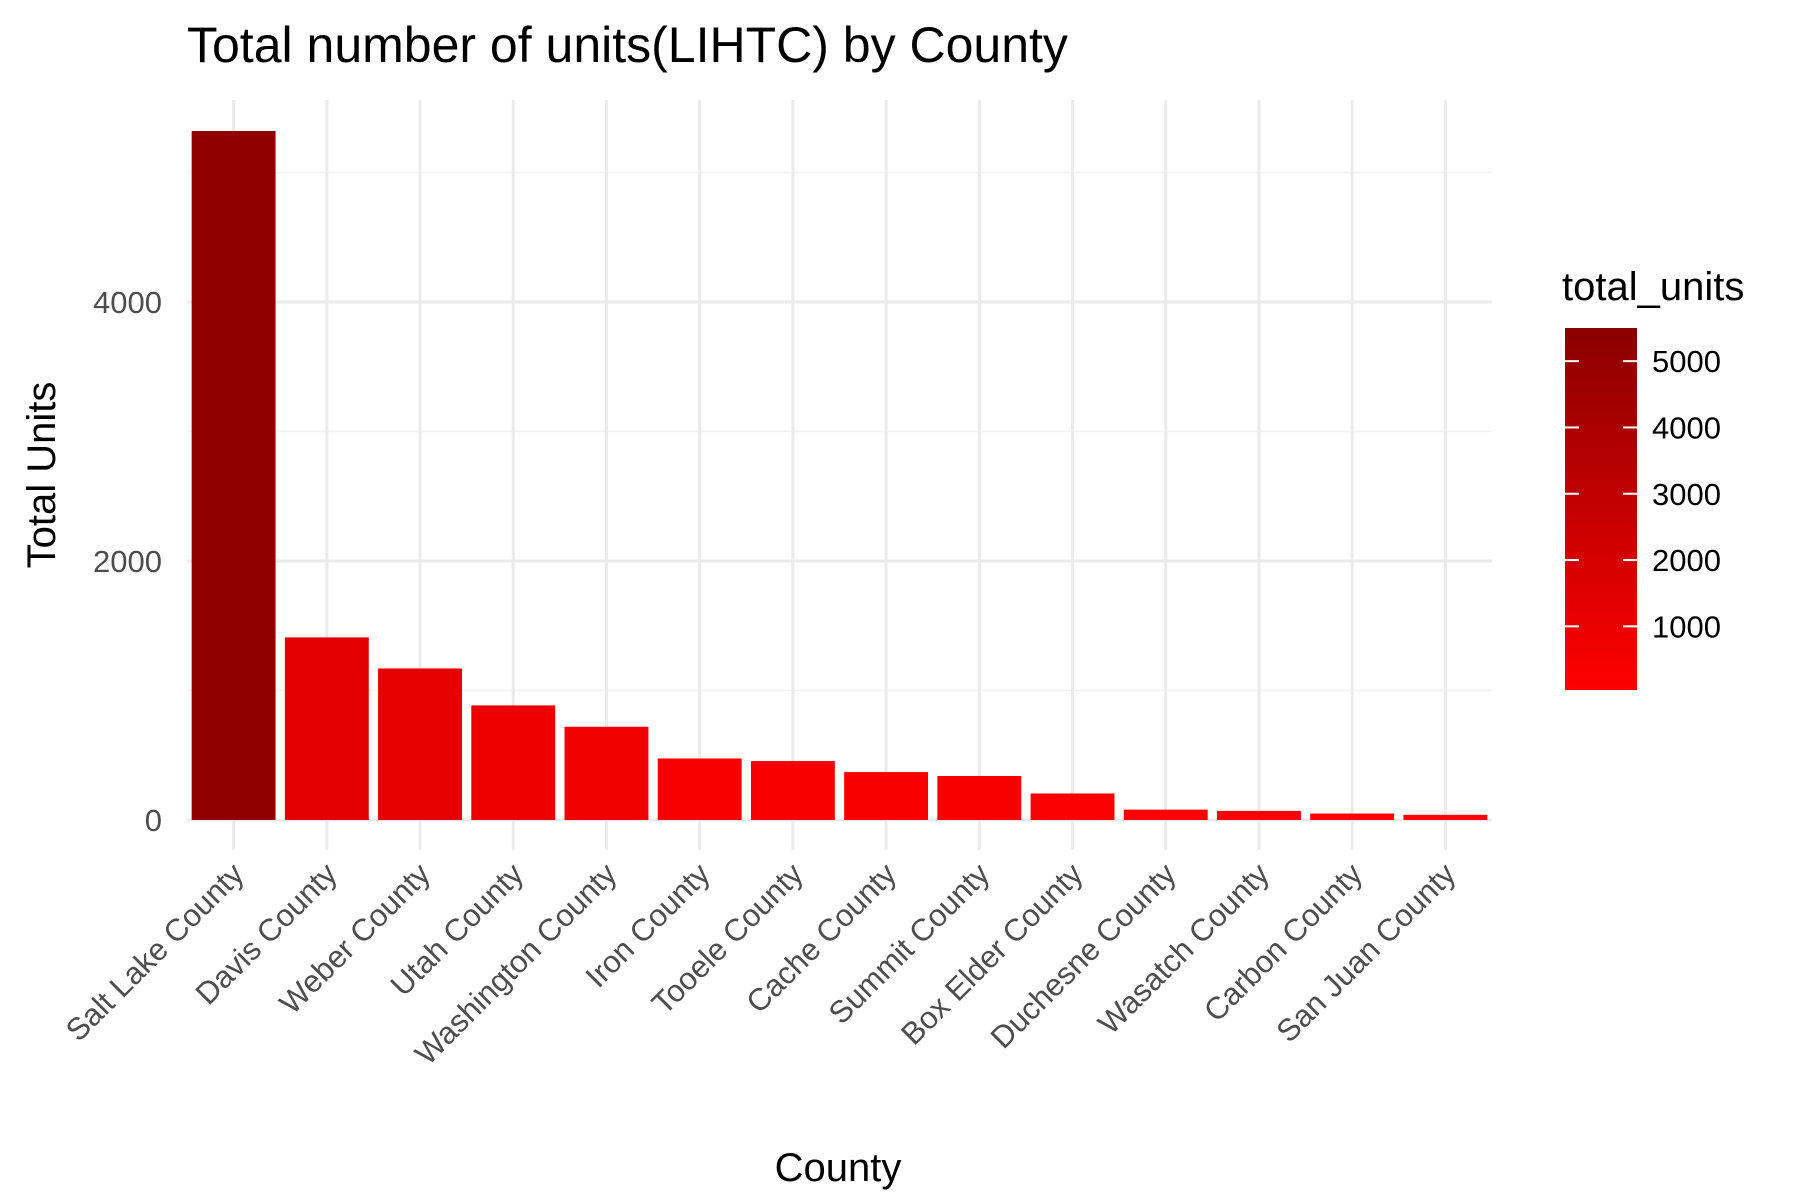 The width and height of the screenshot is (1800, 1200). What do you see at coordinates (1643, 494) in the screenshot?
I see `legend-ticks: 1000 2000 3000 4000 5000` at bounding box center [1643, 494].